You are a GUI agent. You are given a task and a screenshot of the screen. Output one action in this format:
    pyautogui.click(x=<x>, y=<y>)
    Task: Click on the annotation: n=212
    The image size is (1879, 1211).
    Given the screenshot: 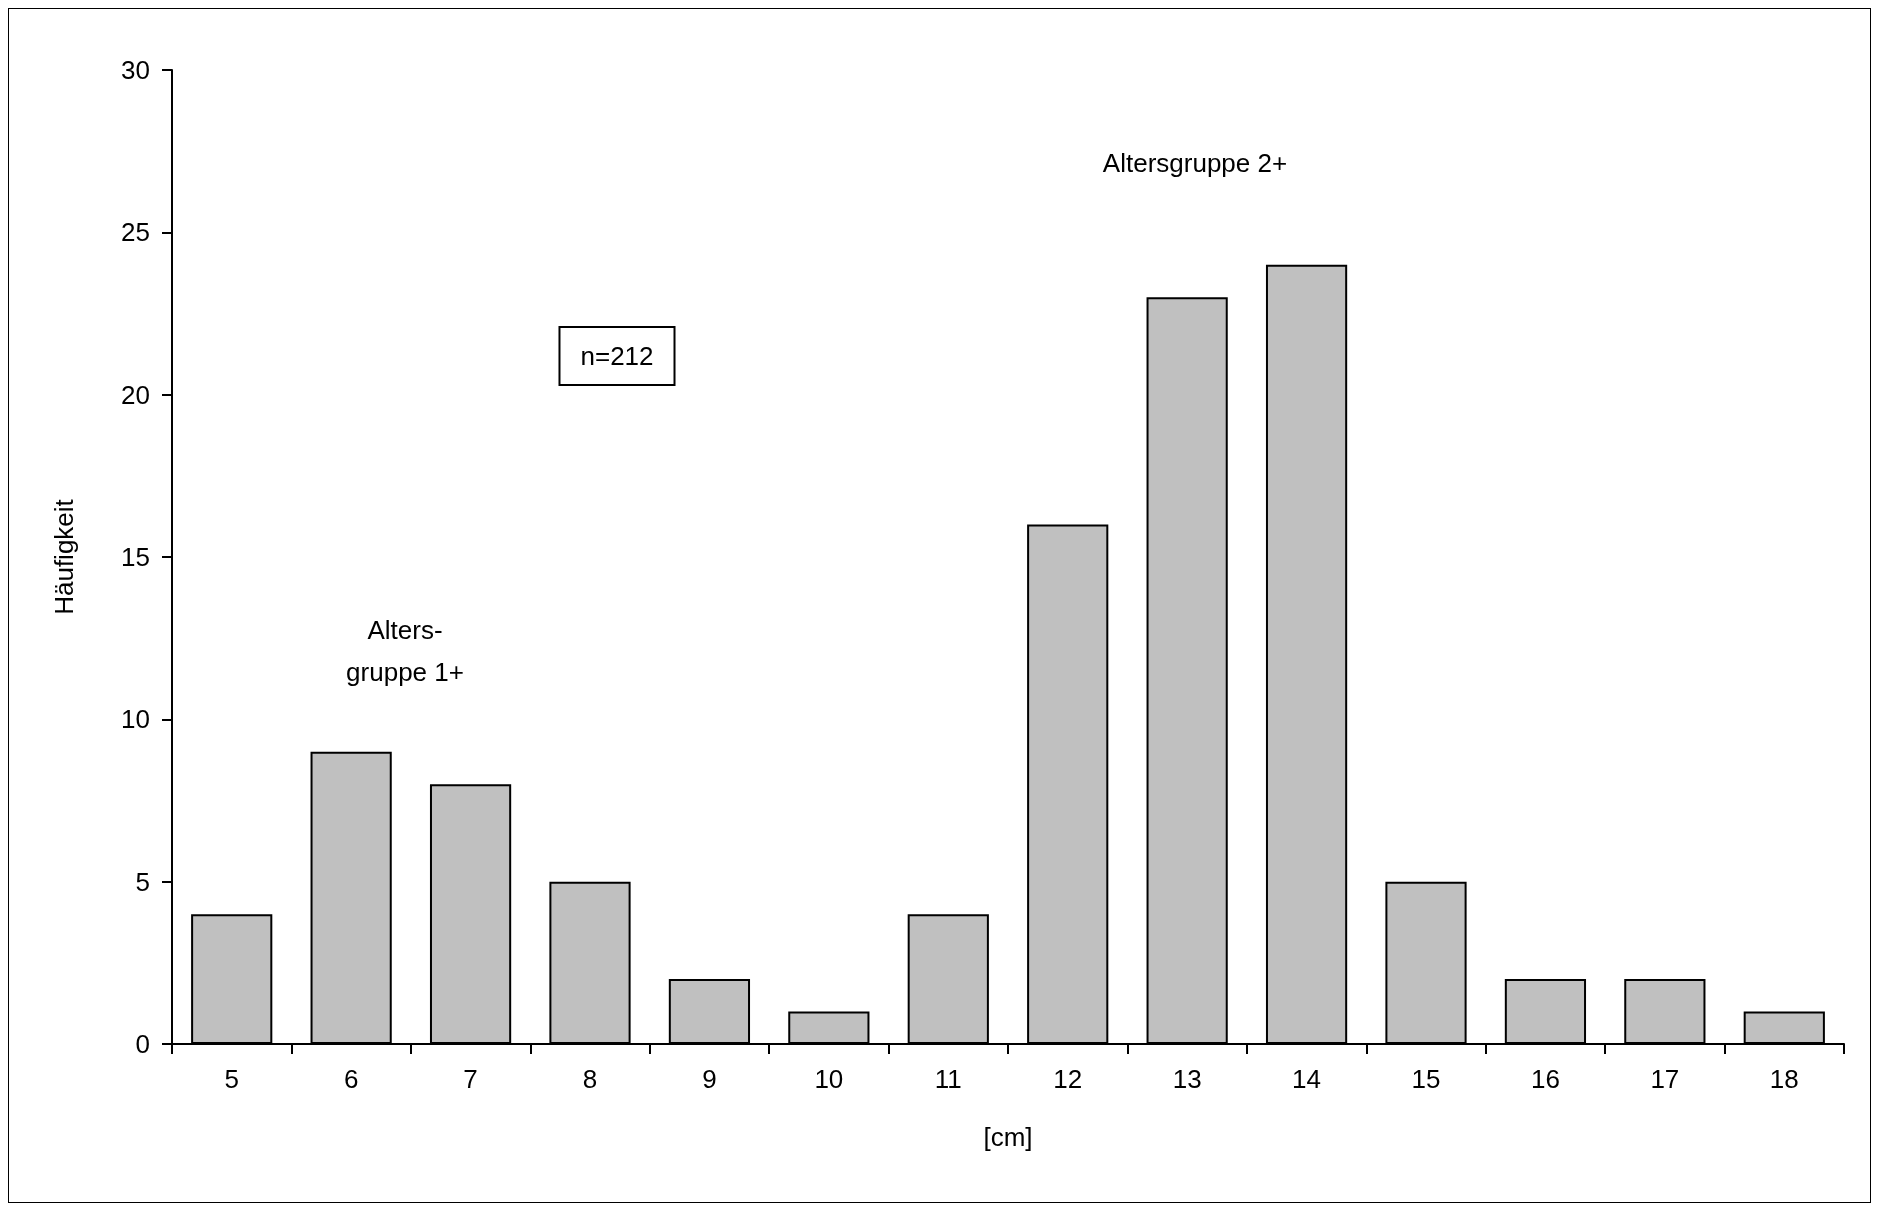 What is the action you would take?
    pyautogui.click(x=617, y=356)
    